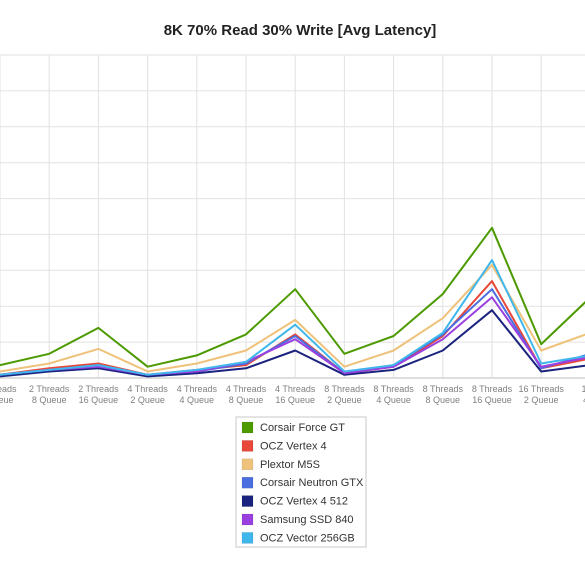 The image size is (585, 569). Describe the element at coordinates (492, 394) in the screenshot. I see `x-tick-label: 8 Threads 16 Queue` at that location.